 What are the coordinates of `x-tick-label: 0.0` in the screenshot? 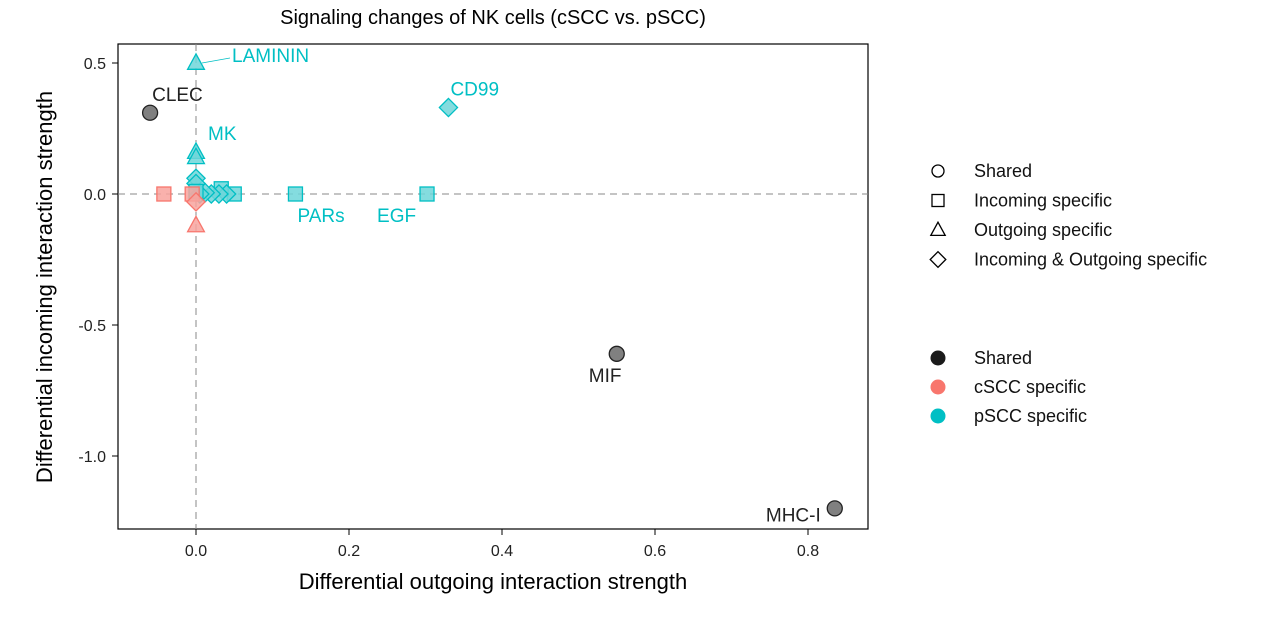 It's located at (196, 551).